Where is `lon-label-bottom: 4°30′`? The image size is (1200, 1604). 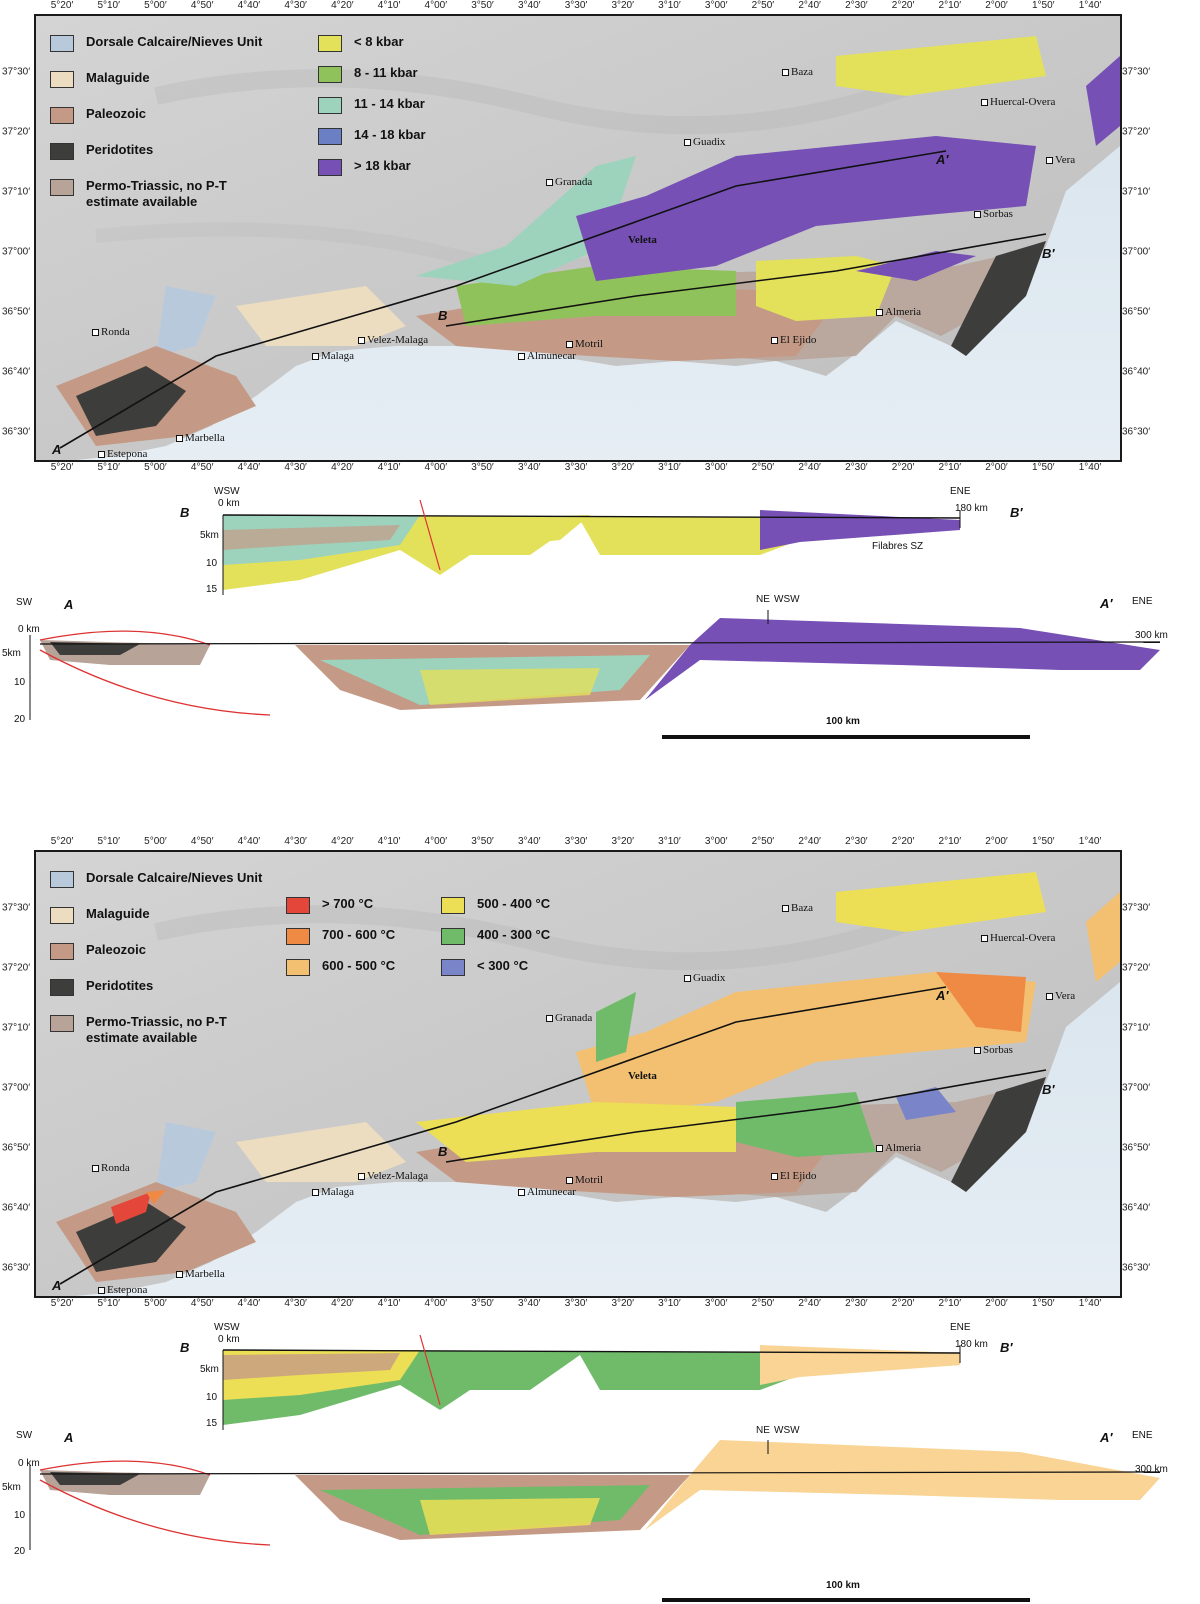
lon-label-bottom: 4°30′ is located at coordinates (295, 467).